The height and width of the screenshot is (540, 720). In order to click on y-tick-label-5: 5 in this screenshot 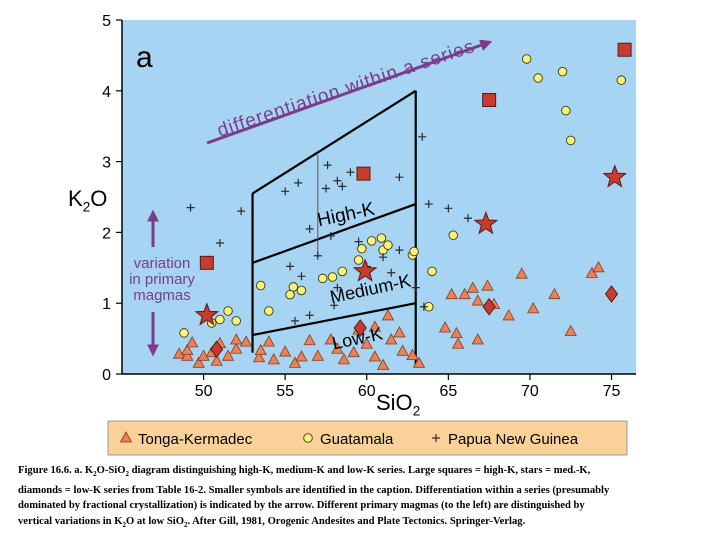, I will do `click(106, 21)`.